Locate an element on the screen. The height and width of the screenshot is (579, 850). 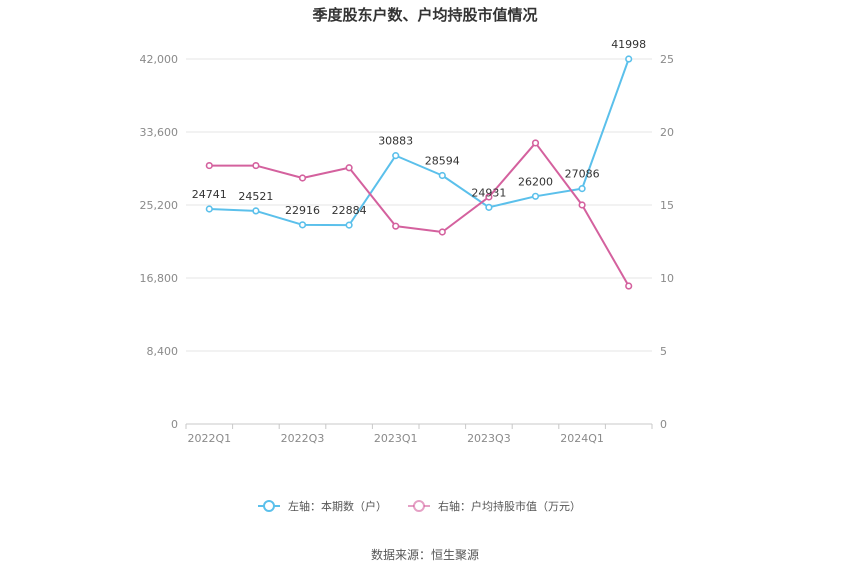
x-tick-label: 2022Q3 is located at coordinates (303, 438).